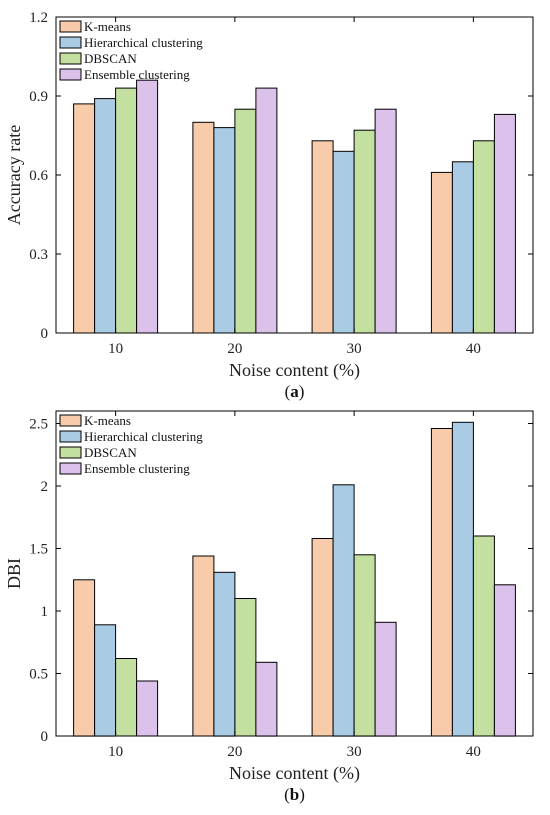  What do you see at coordinates (14, 573) in the screenshot?
I see `y-axis-title: DBI` at bounding box center [14, 573].